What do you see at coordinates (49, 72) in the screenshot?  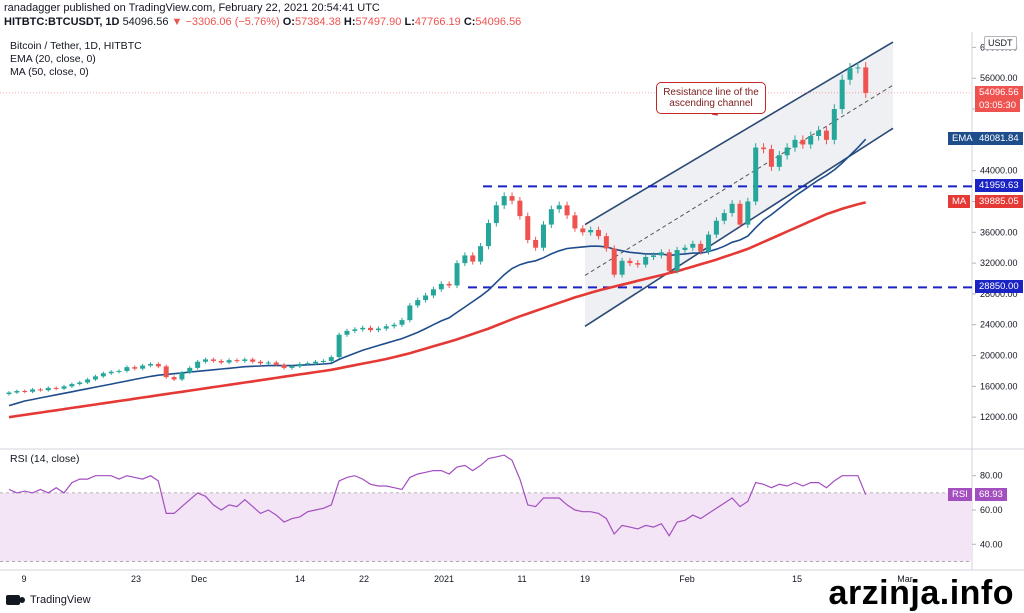 I see `ma-legend: MA (50, close, 0)` at bounding box center [49, 72].